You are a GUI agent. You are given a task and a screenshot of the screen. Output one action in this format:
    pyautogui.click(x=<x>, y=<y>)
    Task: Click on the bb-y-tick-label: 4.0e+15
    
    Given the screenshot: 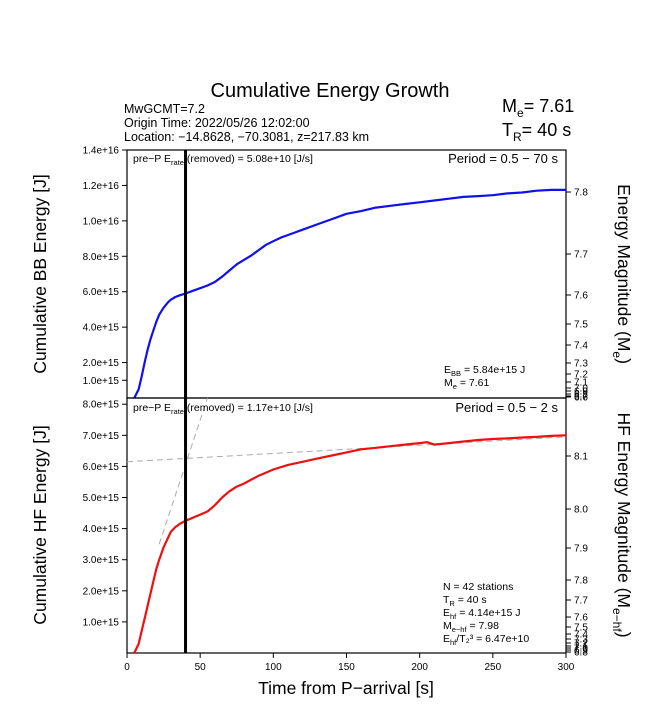 What is the action you would take?
    pyautogui.click(x=101, y=328)
    